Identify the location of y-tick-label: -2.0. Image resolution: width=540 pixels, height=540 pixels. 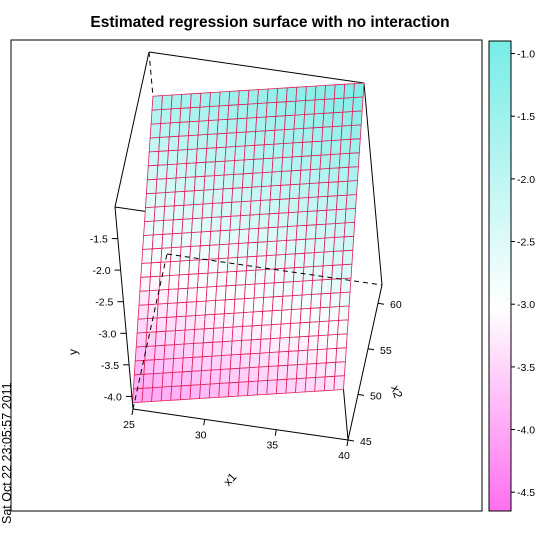
(102, 271).